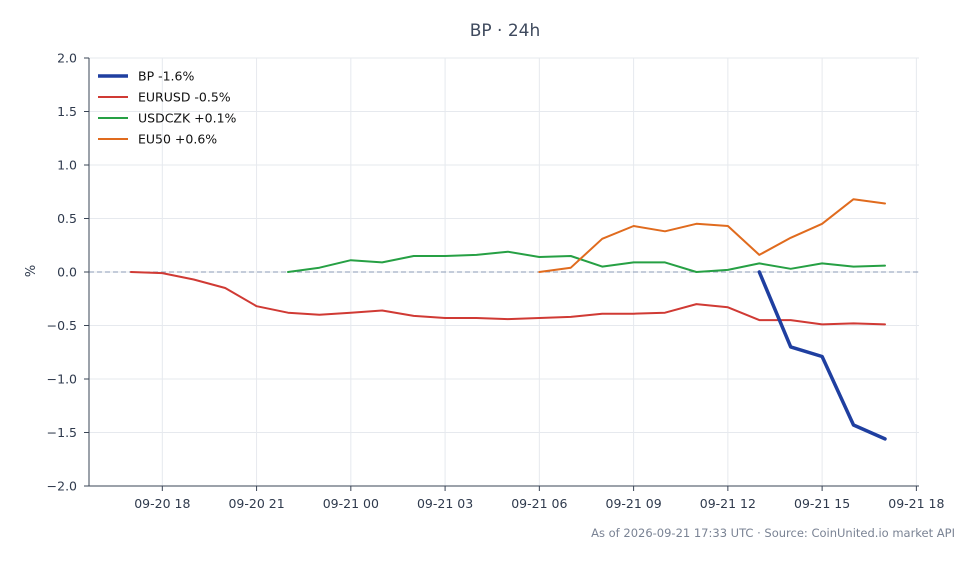 The width and height of the screenshot is (979, 564). I want to click on chart-title: BP · 24h, so click(505, 31).